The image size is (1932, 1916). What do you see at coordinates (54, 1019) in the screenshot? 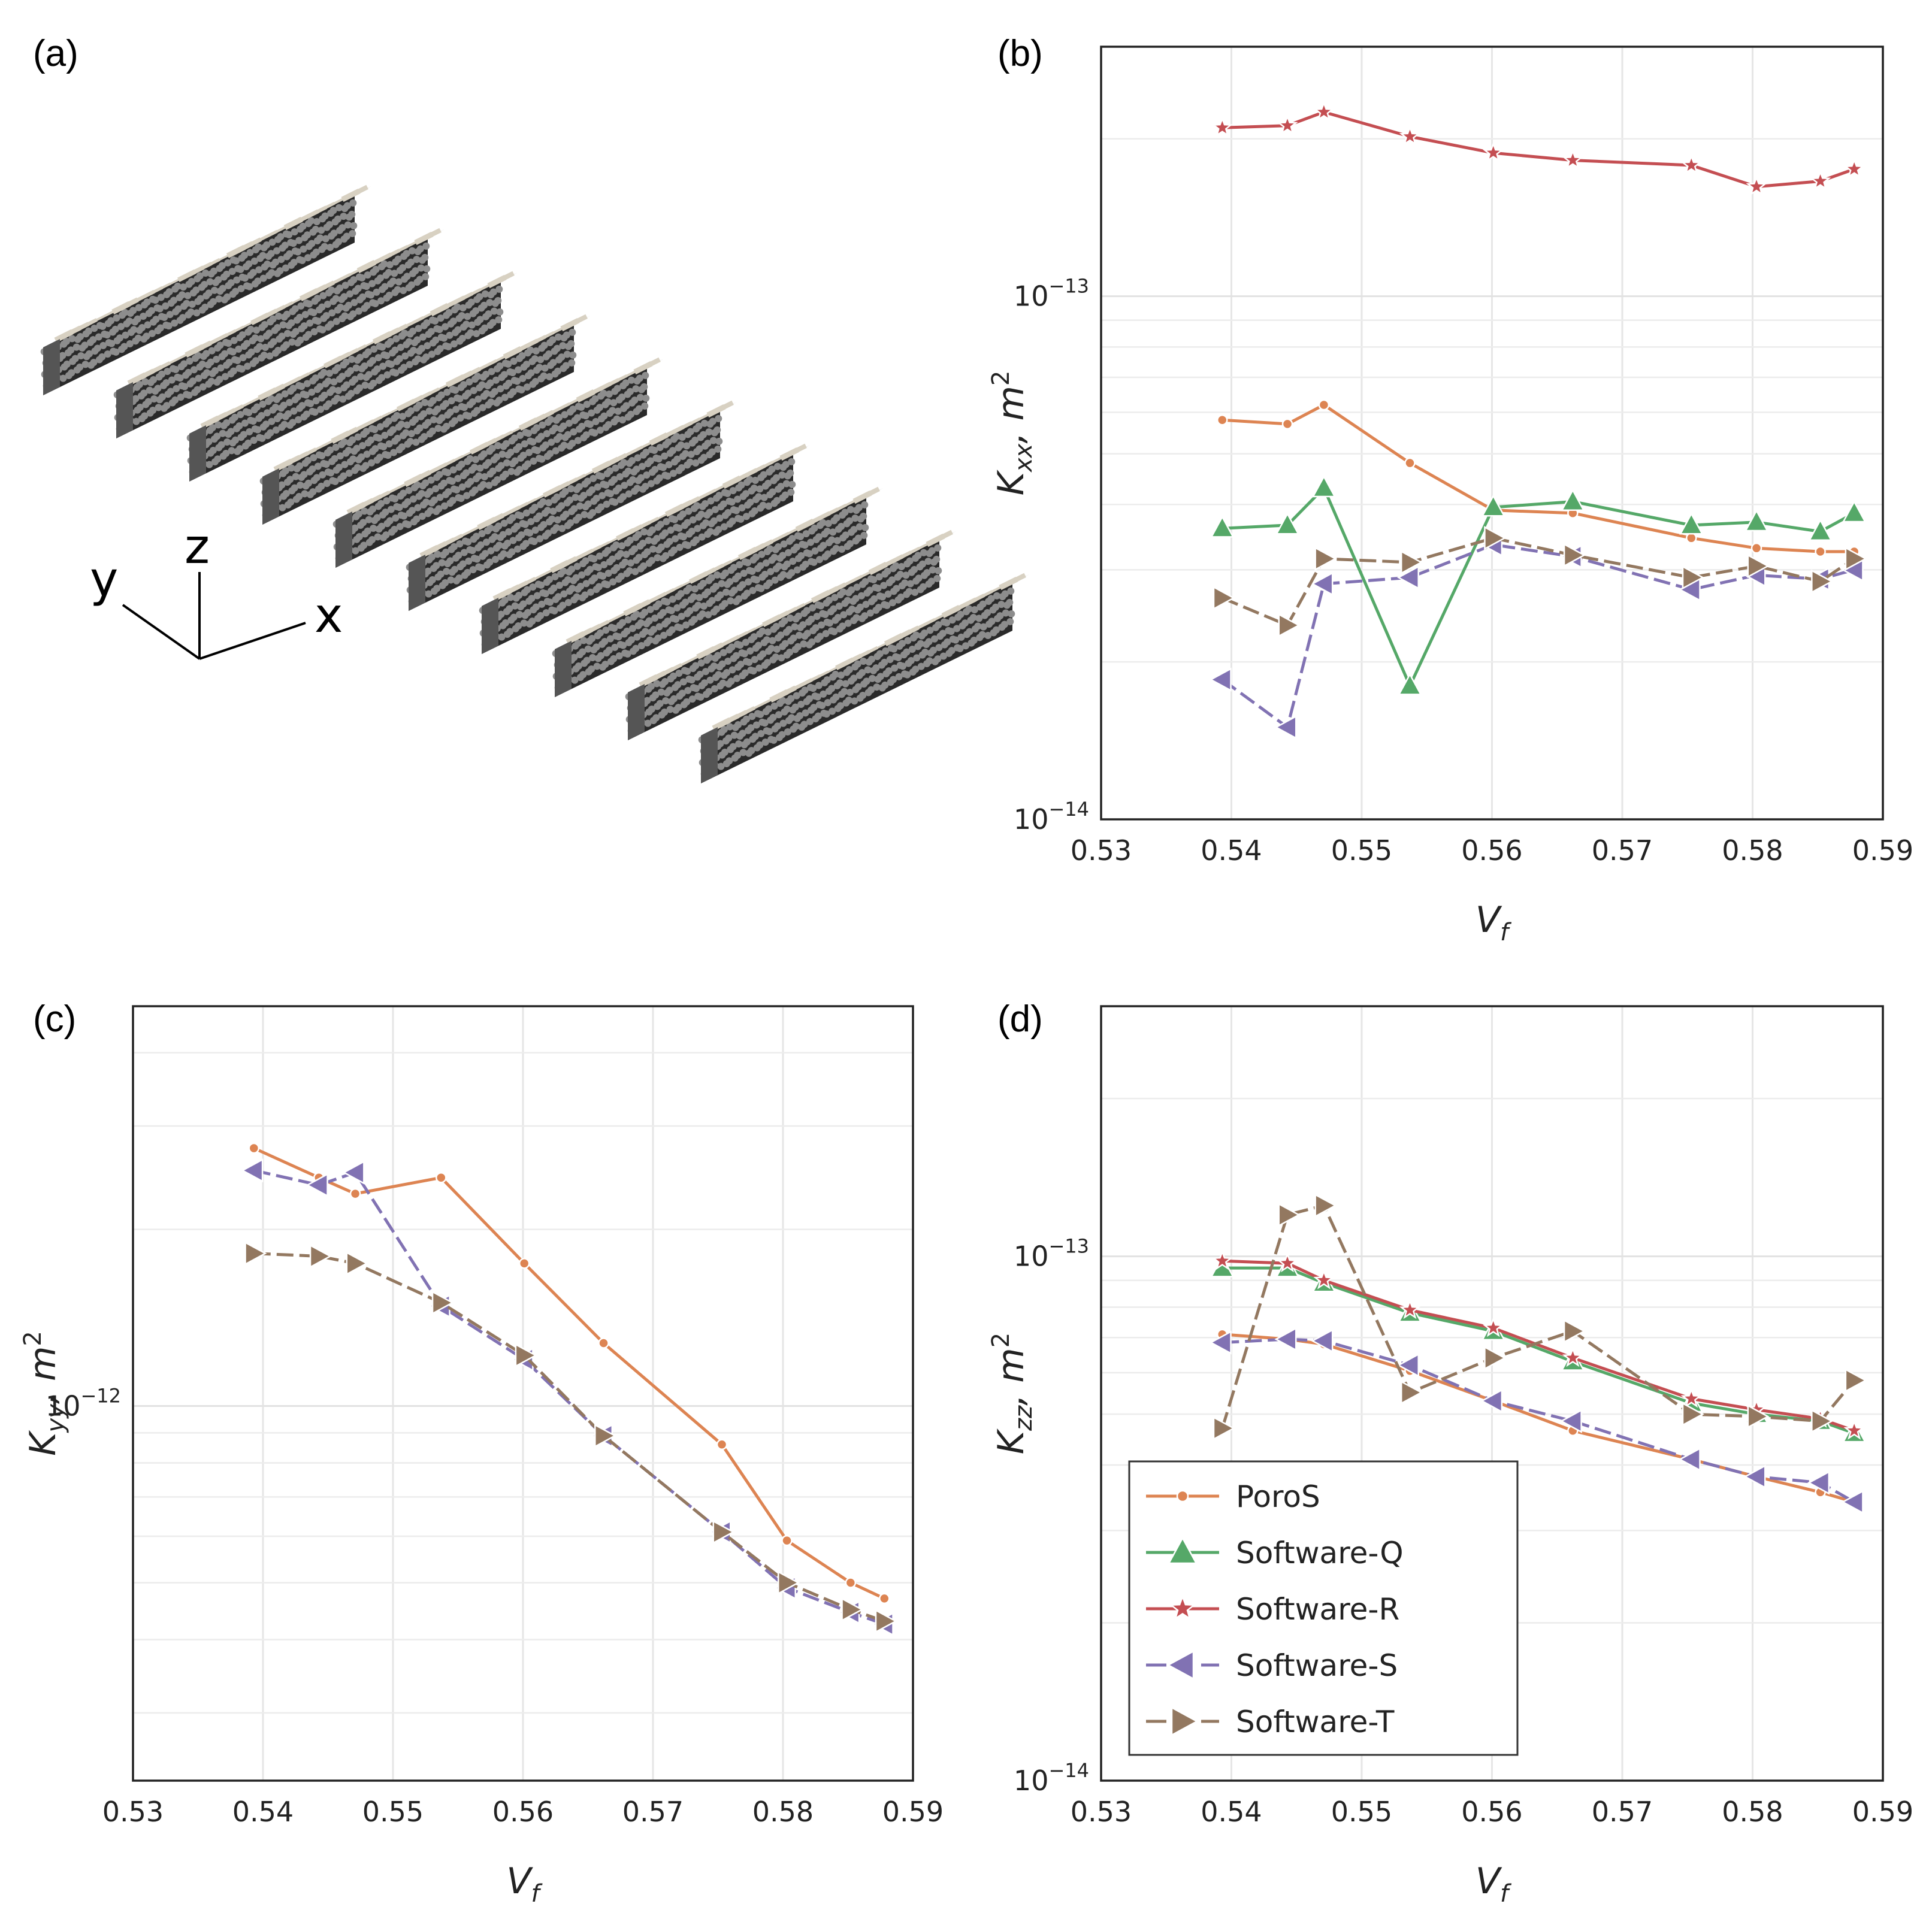
I see `panel-label-c: (c)` at bounding box center [54, 1019].